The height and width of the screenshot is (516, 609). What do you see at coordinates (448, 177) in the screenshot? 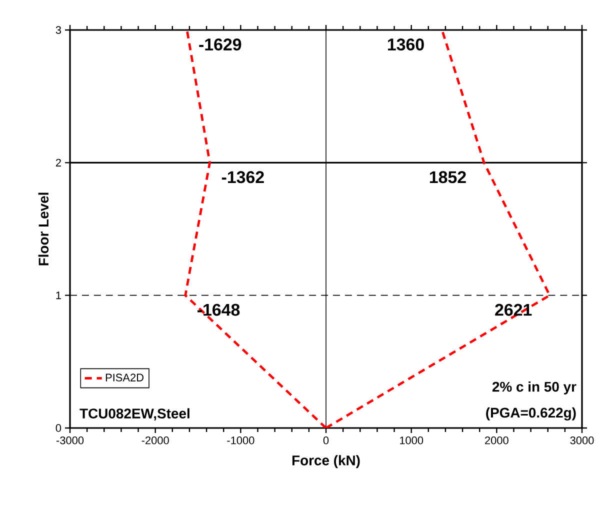
I see `annotation: 1852` at bounding box center [448, 177].